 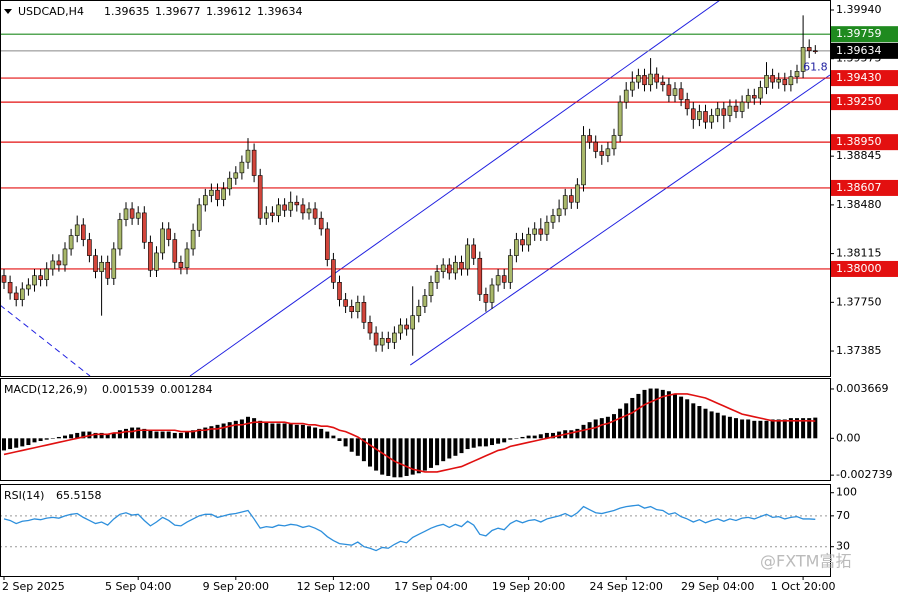 What do you see at coordinates (859, 350) in the screenshot?
I see `y-tick-label: 1.37385` at bounding box center [859, 350].